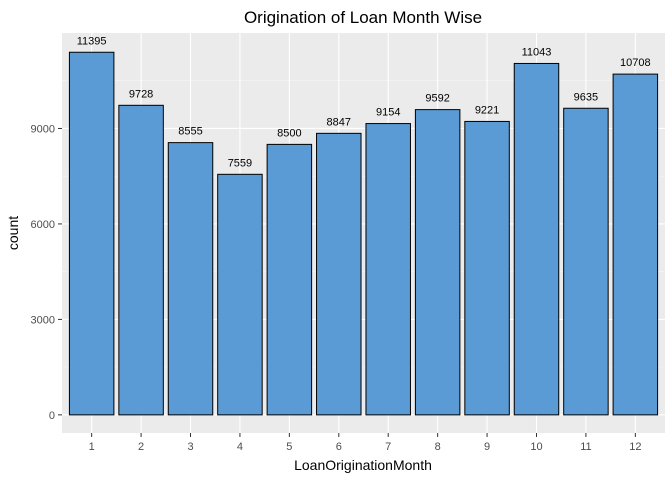  What do you see at coordinates (363, 17) in the screenshot?
I see `chart-title: Origination of Loan Month Wise` at bounding box center [363, 17].